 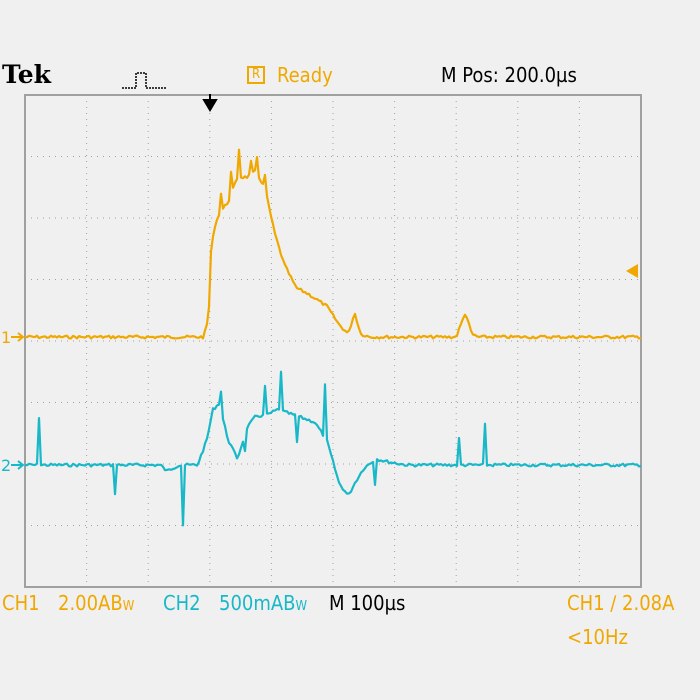 I want to click on trigger-setting: CH1 ∕ 2.08A, so click(x=621, y=603).